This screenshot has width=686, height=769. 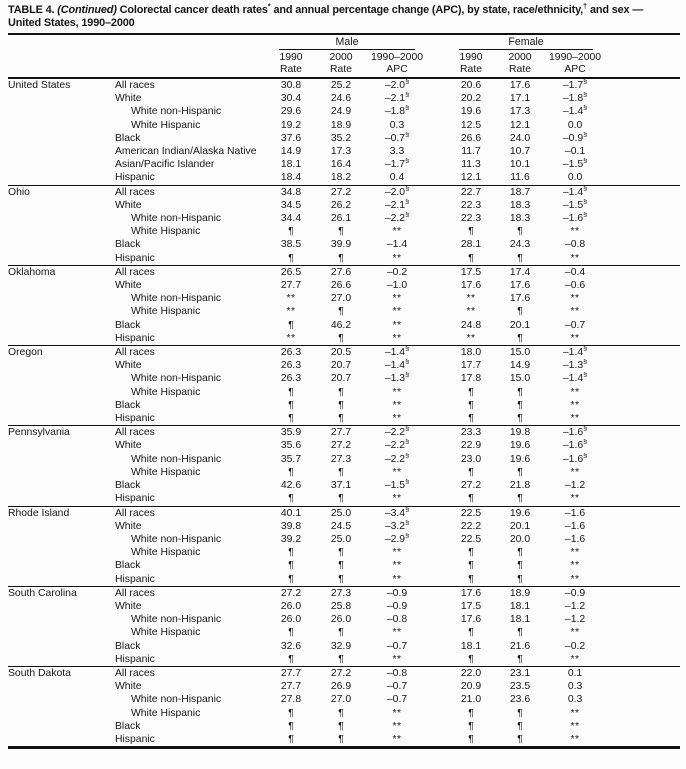 What do you see at coordinates (575, 606) in the screenshot?
I see `value-cell: –1.2` at bounding box center [575, 606].